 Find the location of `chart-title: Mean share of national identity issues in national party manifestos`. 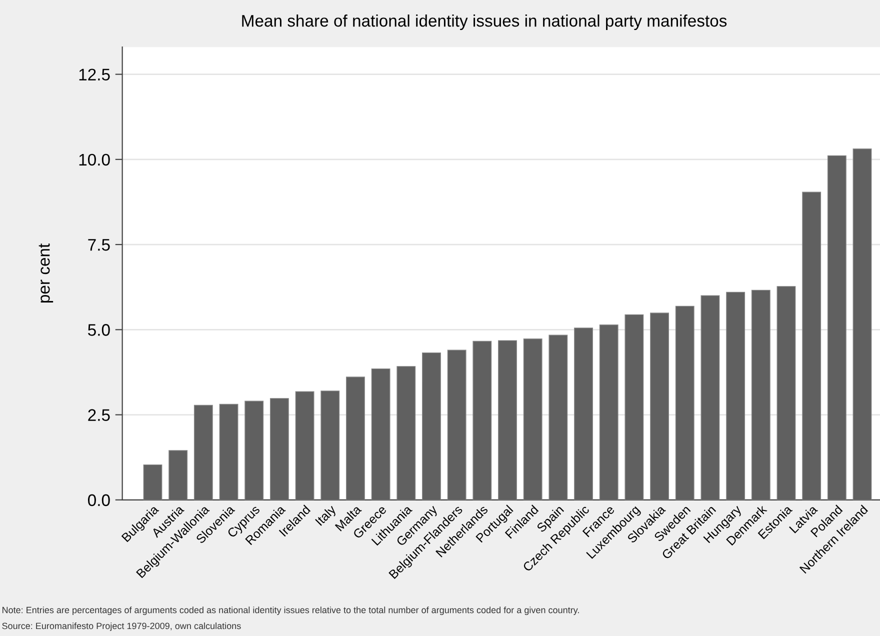

chart-title: Mean share of national identity issues in national party manifestos is located at coordinates (484, 22).